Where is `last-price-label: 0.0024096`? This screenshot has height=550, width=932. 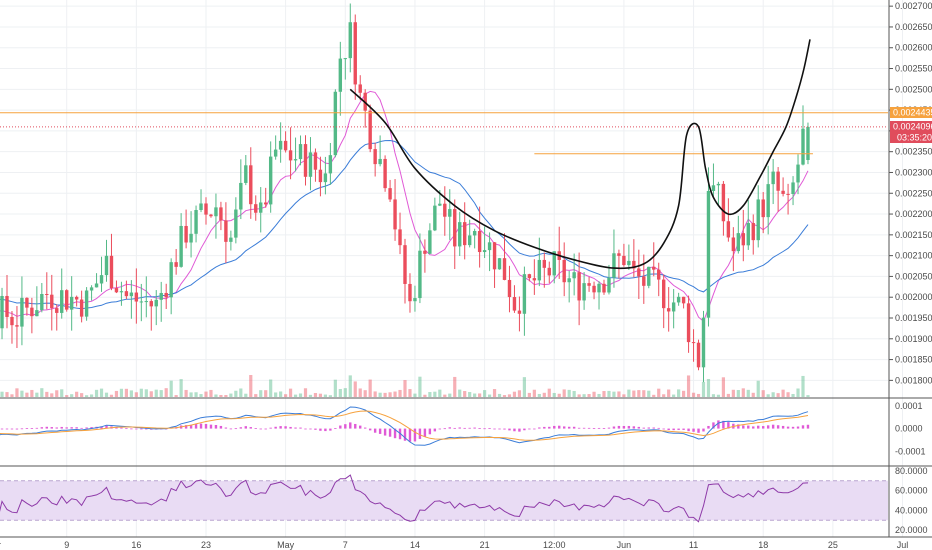
last-price-label: 0.0024096 is located at coordinates (912, 127).